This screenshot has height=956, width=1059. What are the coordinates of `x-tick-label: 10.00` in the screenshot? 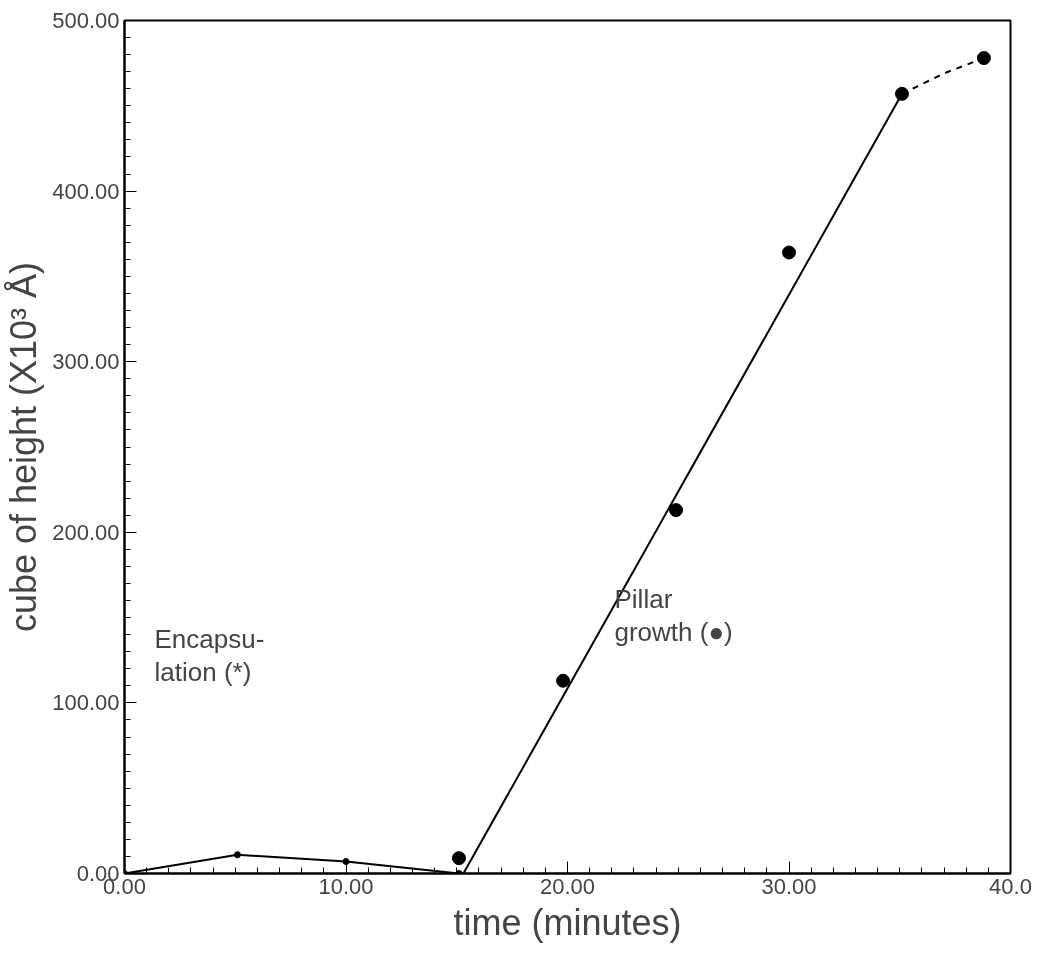 It's located at (346, 886).